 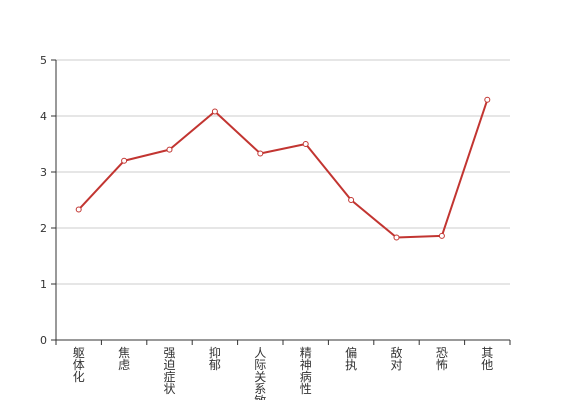 I want to click on y-tick-label: 1, so click(x=43, y=284).